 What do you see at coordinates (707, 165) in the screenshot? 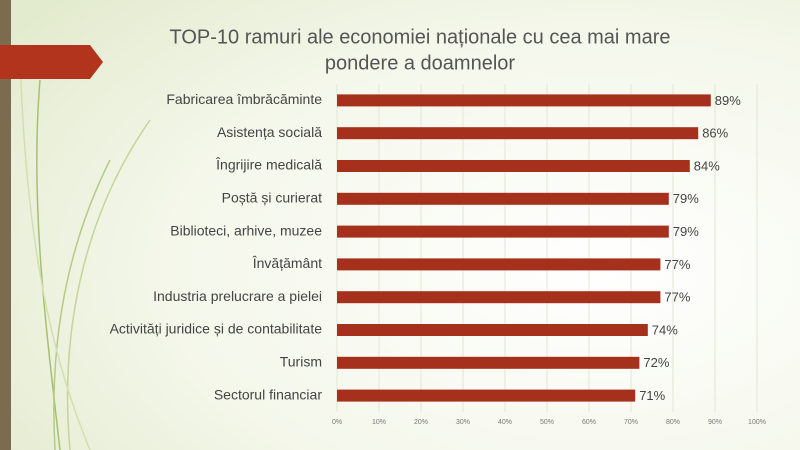
I see `value-label: 84%` at bounding box center [707, 165].